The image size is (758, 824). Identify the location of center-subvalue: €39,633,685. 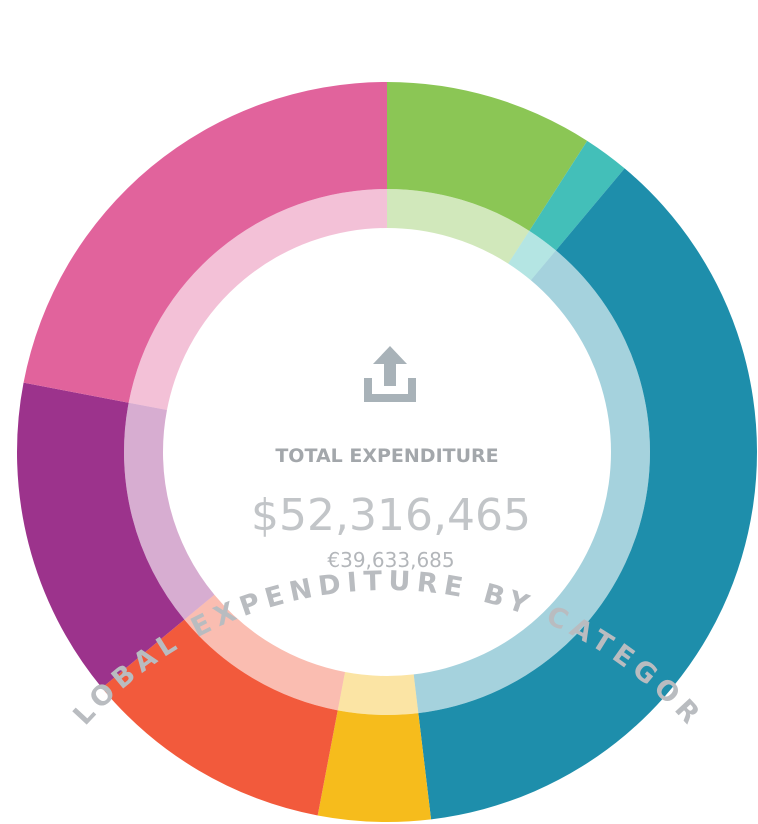
(390, 560).